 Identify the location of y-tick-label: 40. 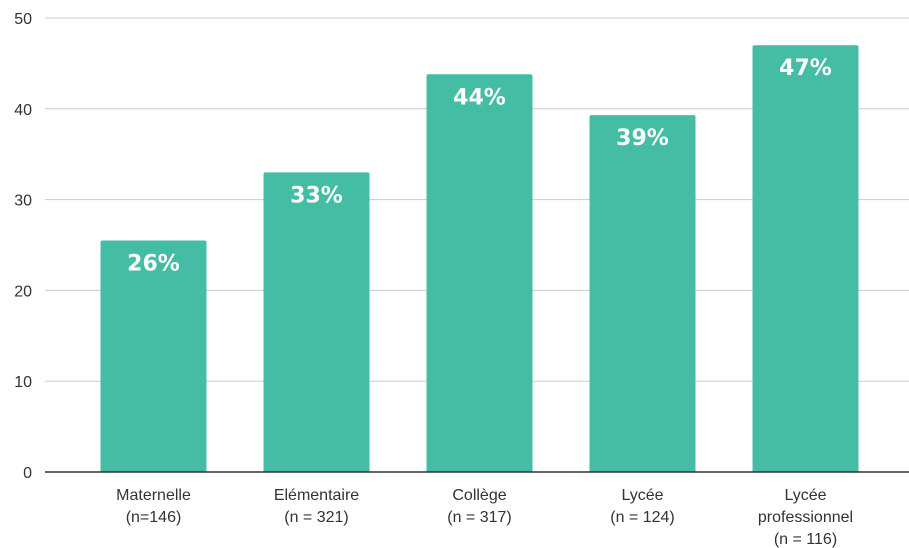
(23, 110).